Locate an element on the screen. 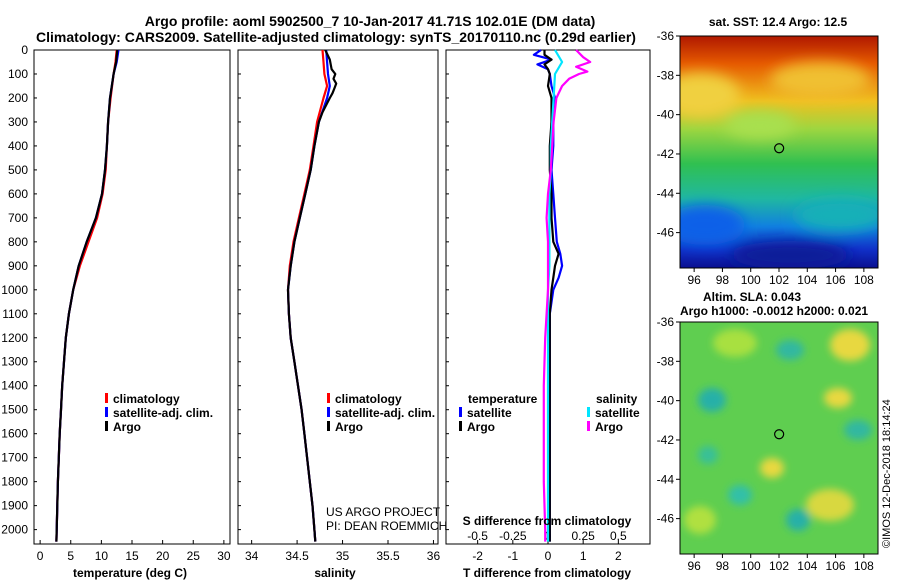 Image resolution: width=900 pixels, height=580 pixels. depth-tick-label: 1100 is located at coordinates (15, 314).